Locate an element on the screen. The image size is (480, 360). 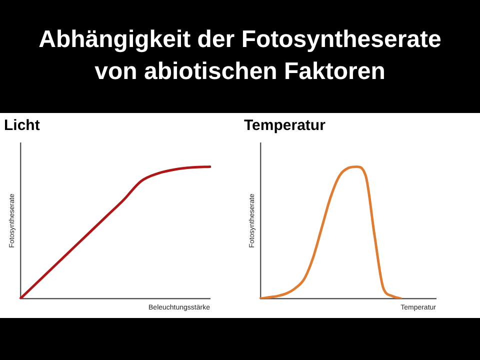
text: Abhängigkeit der Fotosyntheserate von abiotischen Faktoren is located at coordinates (240, 56).